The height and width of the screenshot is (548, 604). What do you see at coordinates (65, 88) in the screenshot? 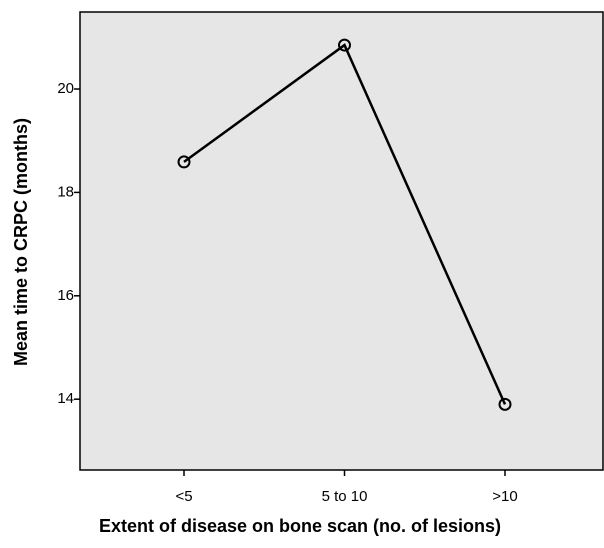
I see `y-tick-label: 20` at bounding box center [65, 88].